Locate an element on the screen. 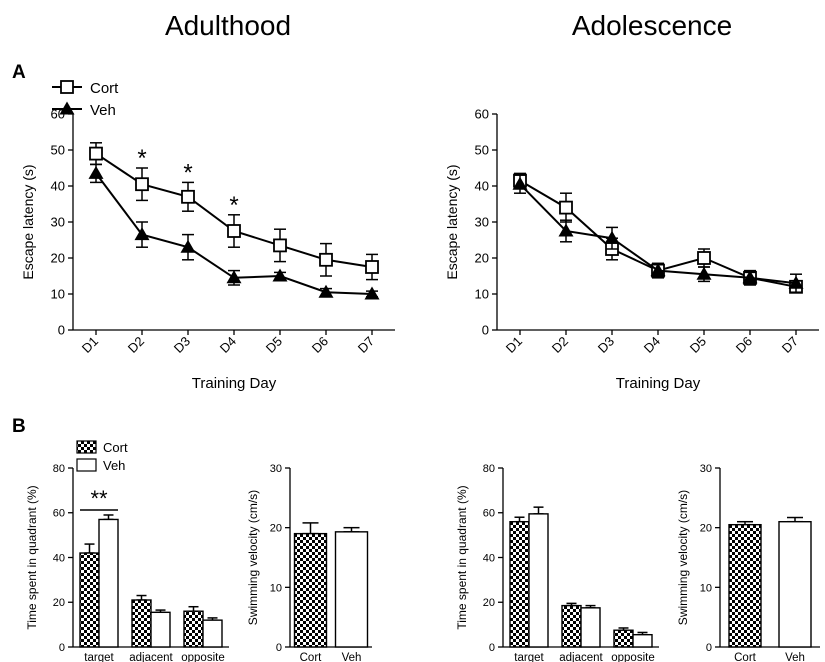 This screenshot has height=662, width=825. quadrant-chart-adolescence-xtick-label: target is located at coordinates (529, 657).